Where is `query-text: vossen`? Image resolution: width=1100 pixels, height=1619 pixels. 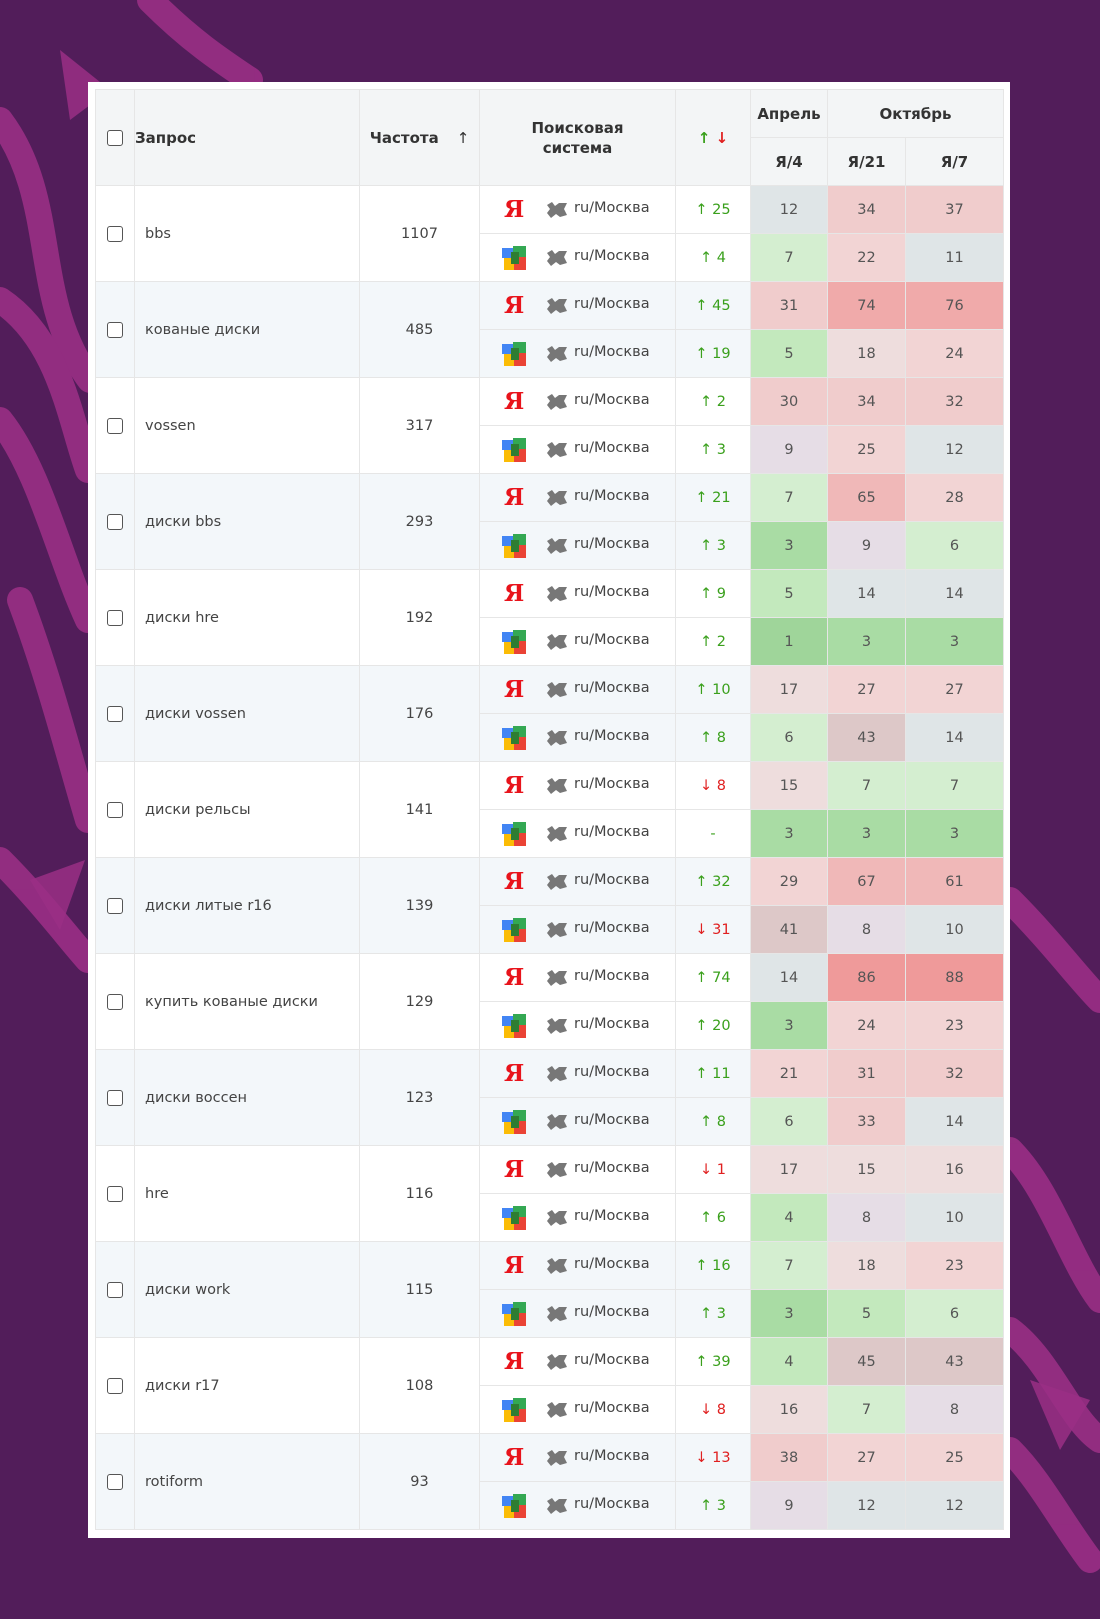
query-text: vossen is located at coordinates (247, 425).